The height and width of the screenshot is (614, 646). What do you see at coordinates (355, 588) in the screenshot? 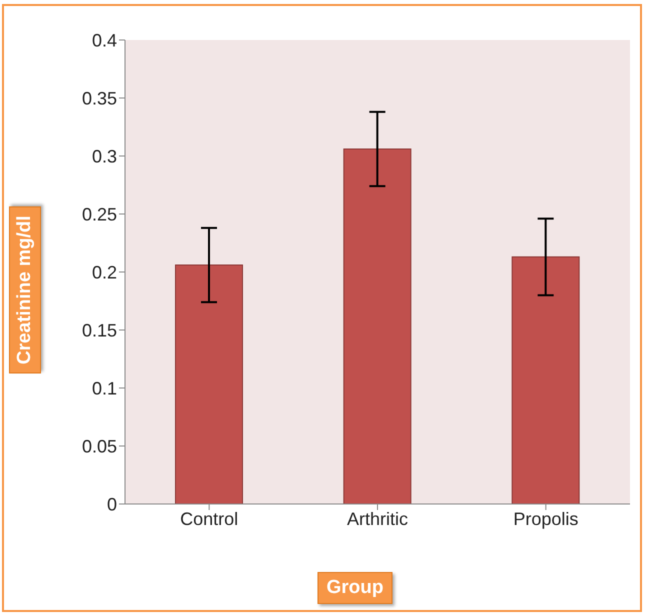
I see `x-axis-title: Group` at bounding box center [355, 588].